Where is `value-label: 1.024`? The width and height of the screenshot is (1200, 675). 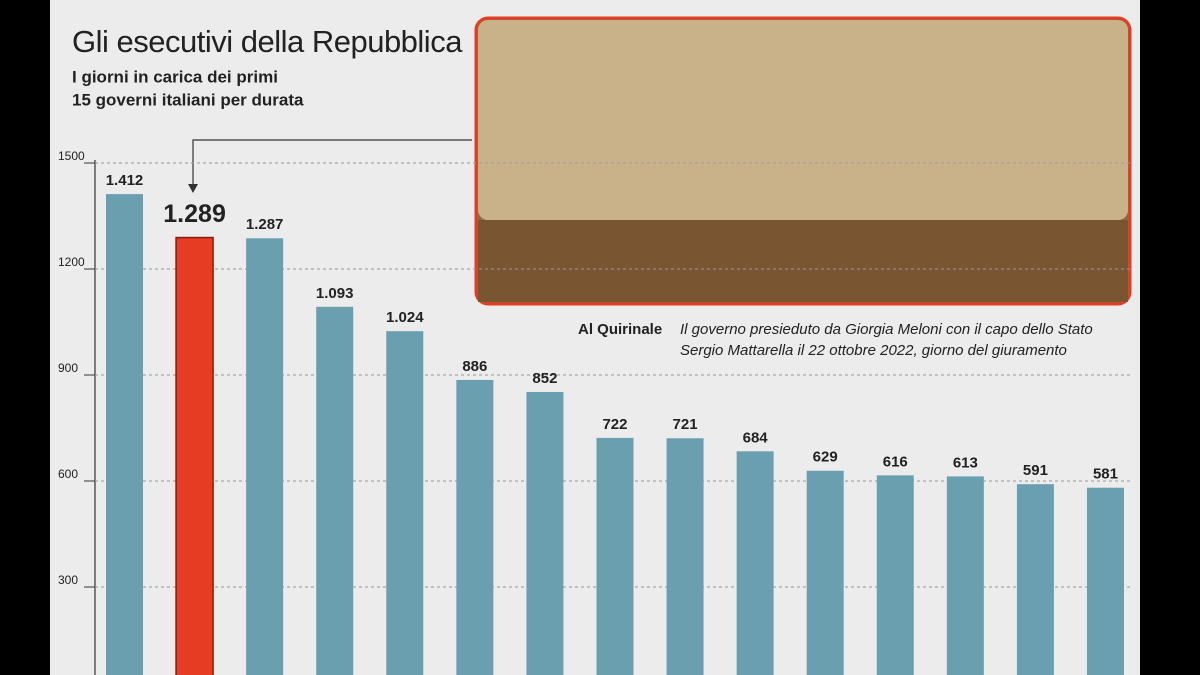
value-label: 1.024 is located at coordinates (405, 317).